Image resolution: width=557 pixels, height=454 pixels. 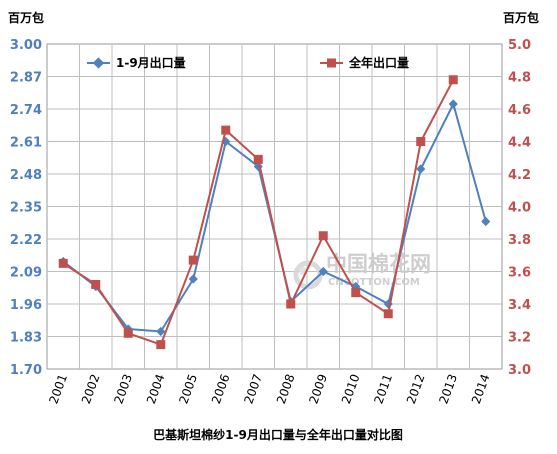 I want to click on y-right-tick-label: 3.6, so click(x=519, y=273).